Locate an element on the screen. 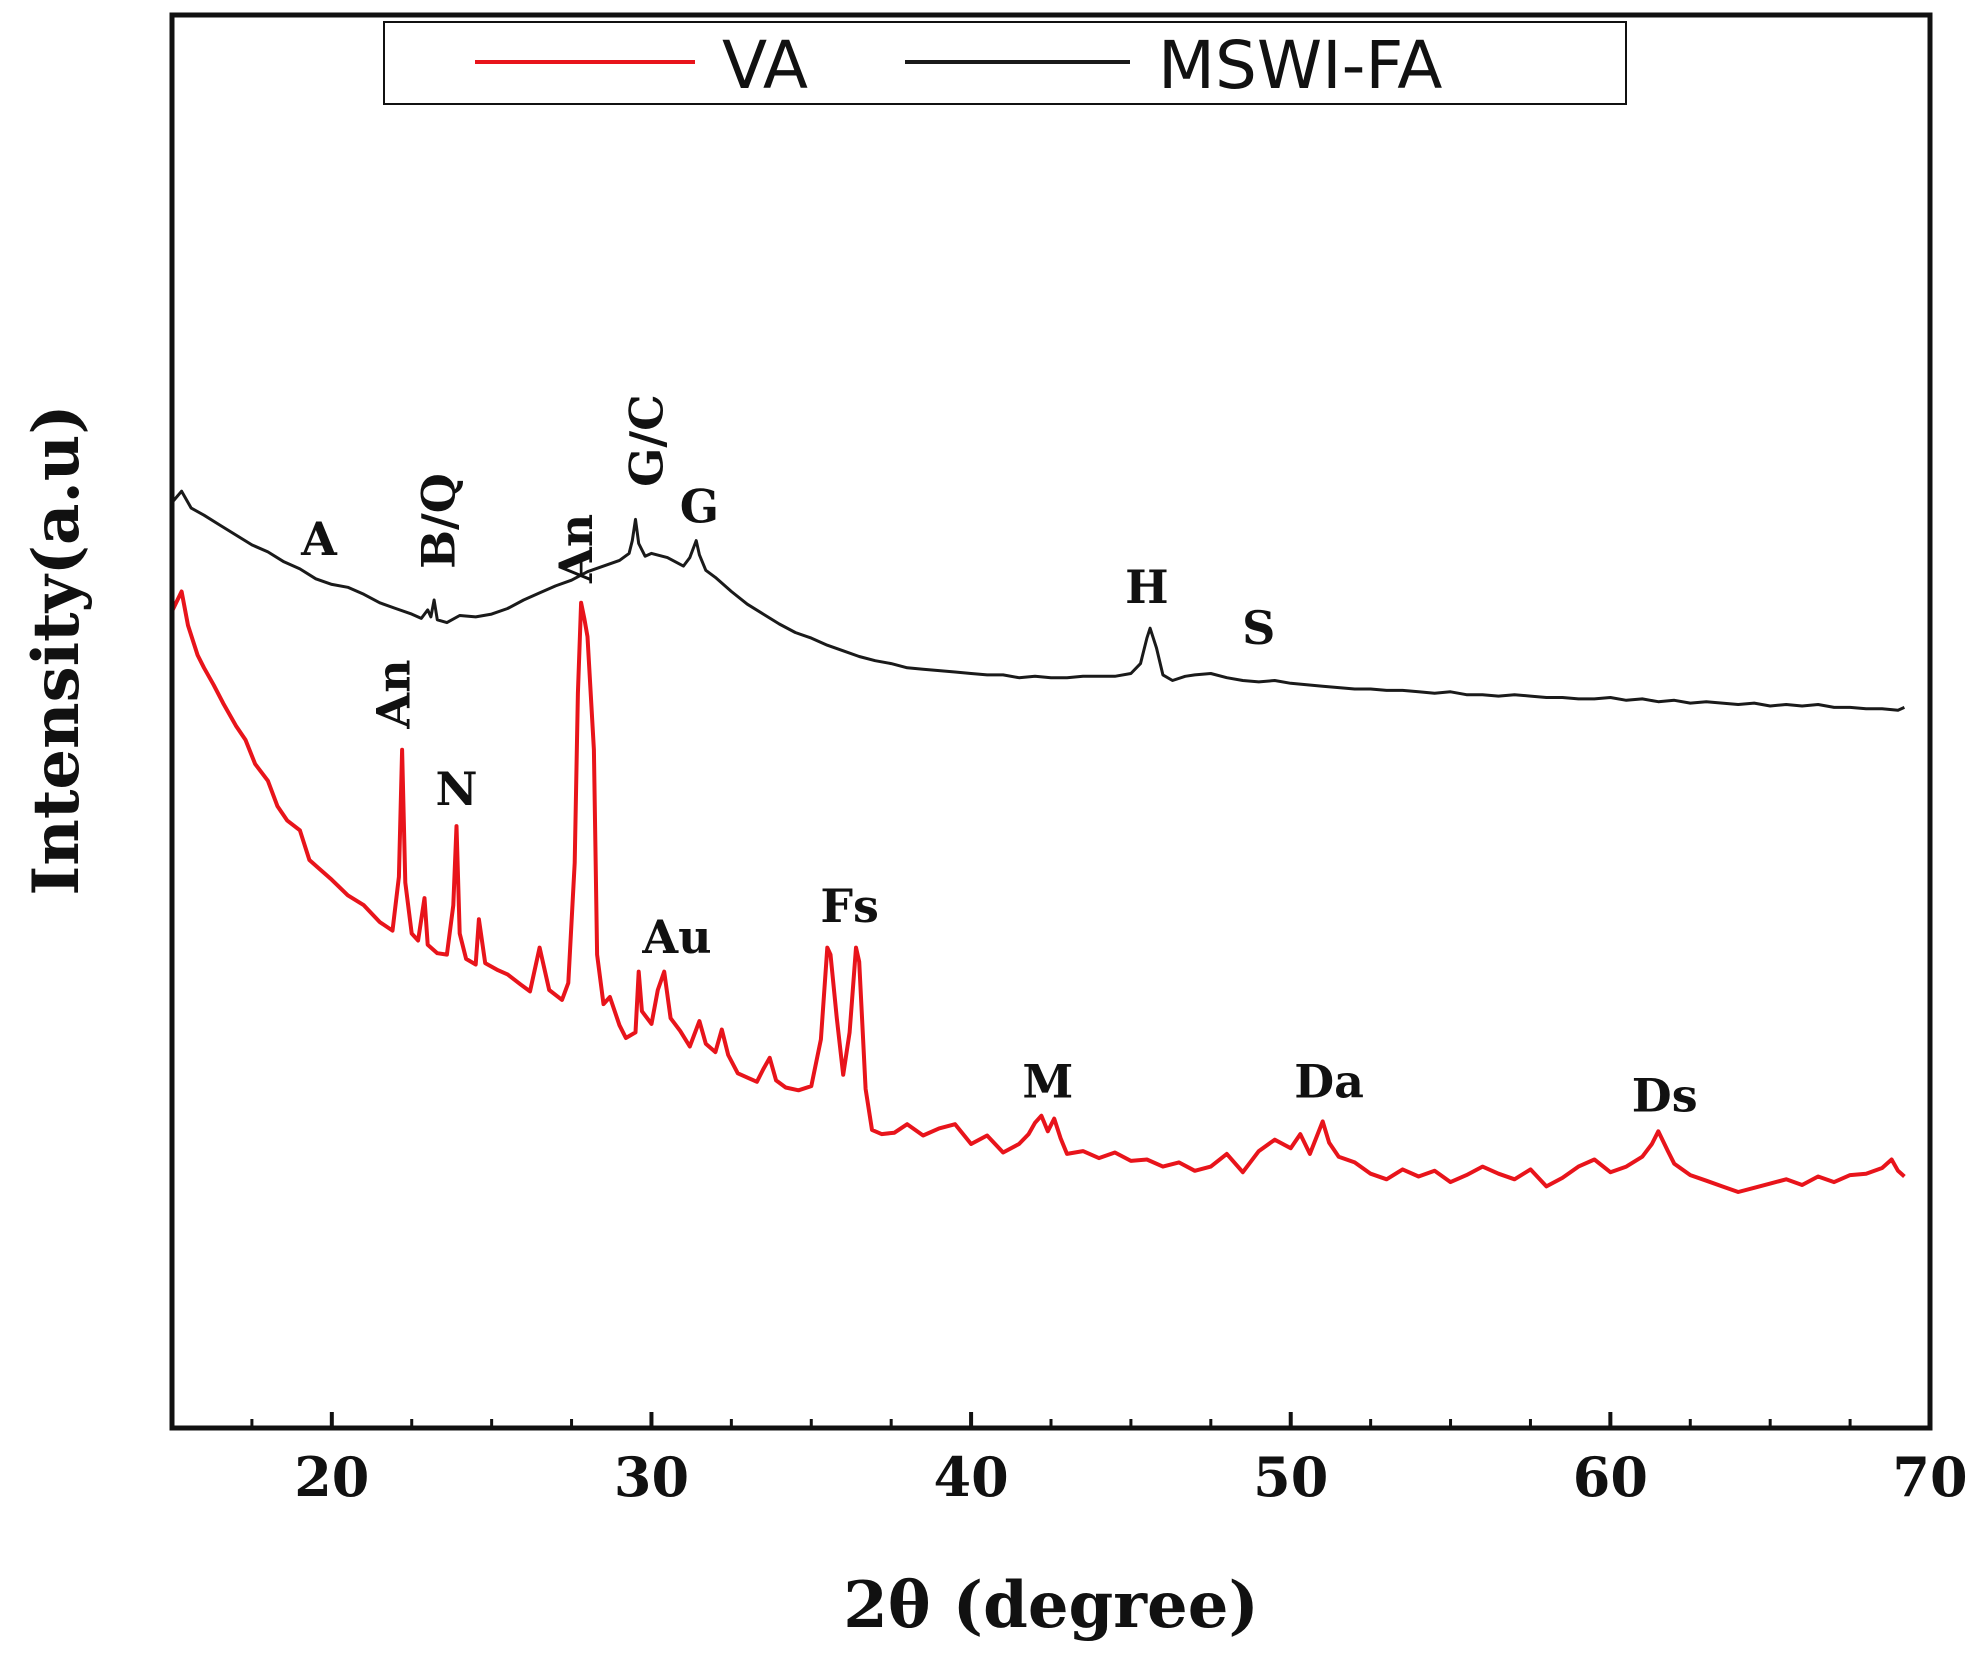 This screenshot has height=1653, width=1980. peak-label: M is located at coordinates (1047, 1081).